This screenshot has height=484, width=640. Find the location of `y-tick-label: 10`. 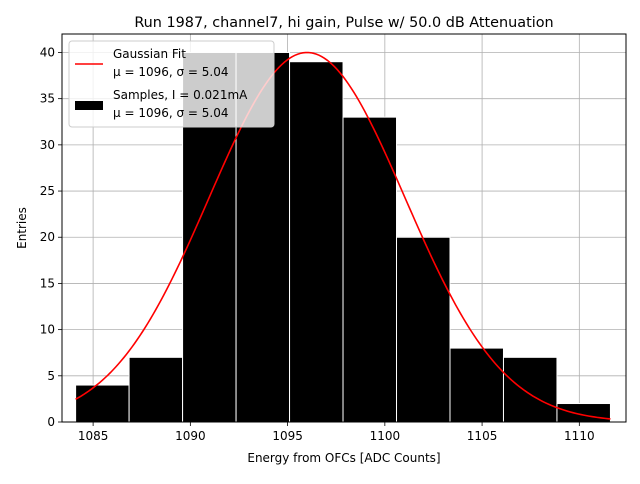

y-tick-label: 10 is located at coordinates (47, 330).